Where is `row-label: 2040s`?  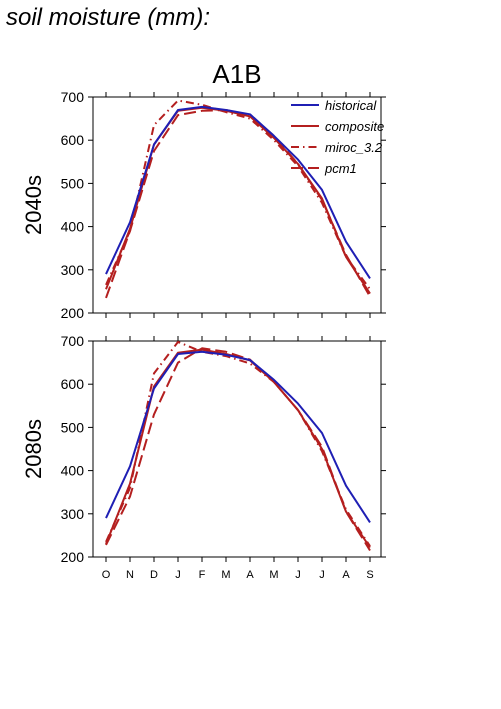 row-label: 2040s is located at coordinates (33, 205).